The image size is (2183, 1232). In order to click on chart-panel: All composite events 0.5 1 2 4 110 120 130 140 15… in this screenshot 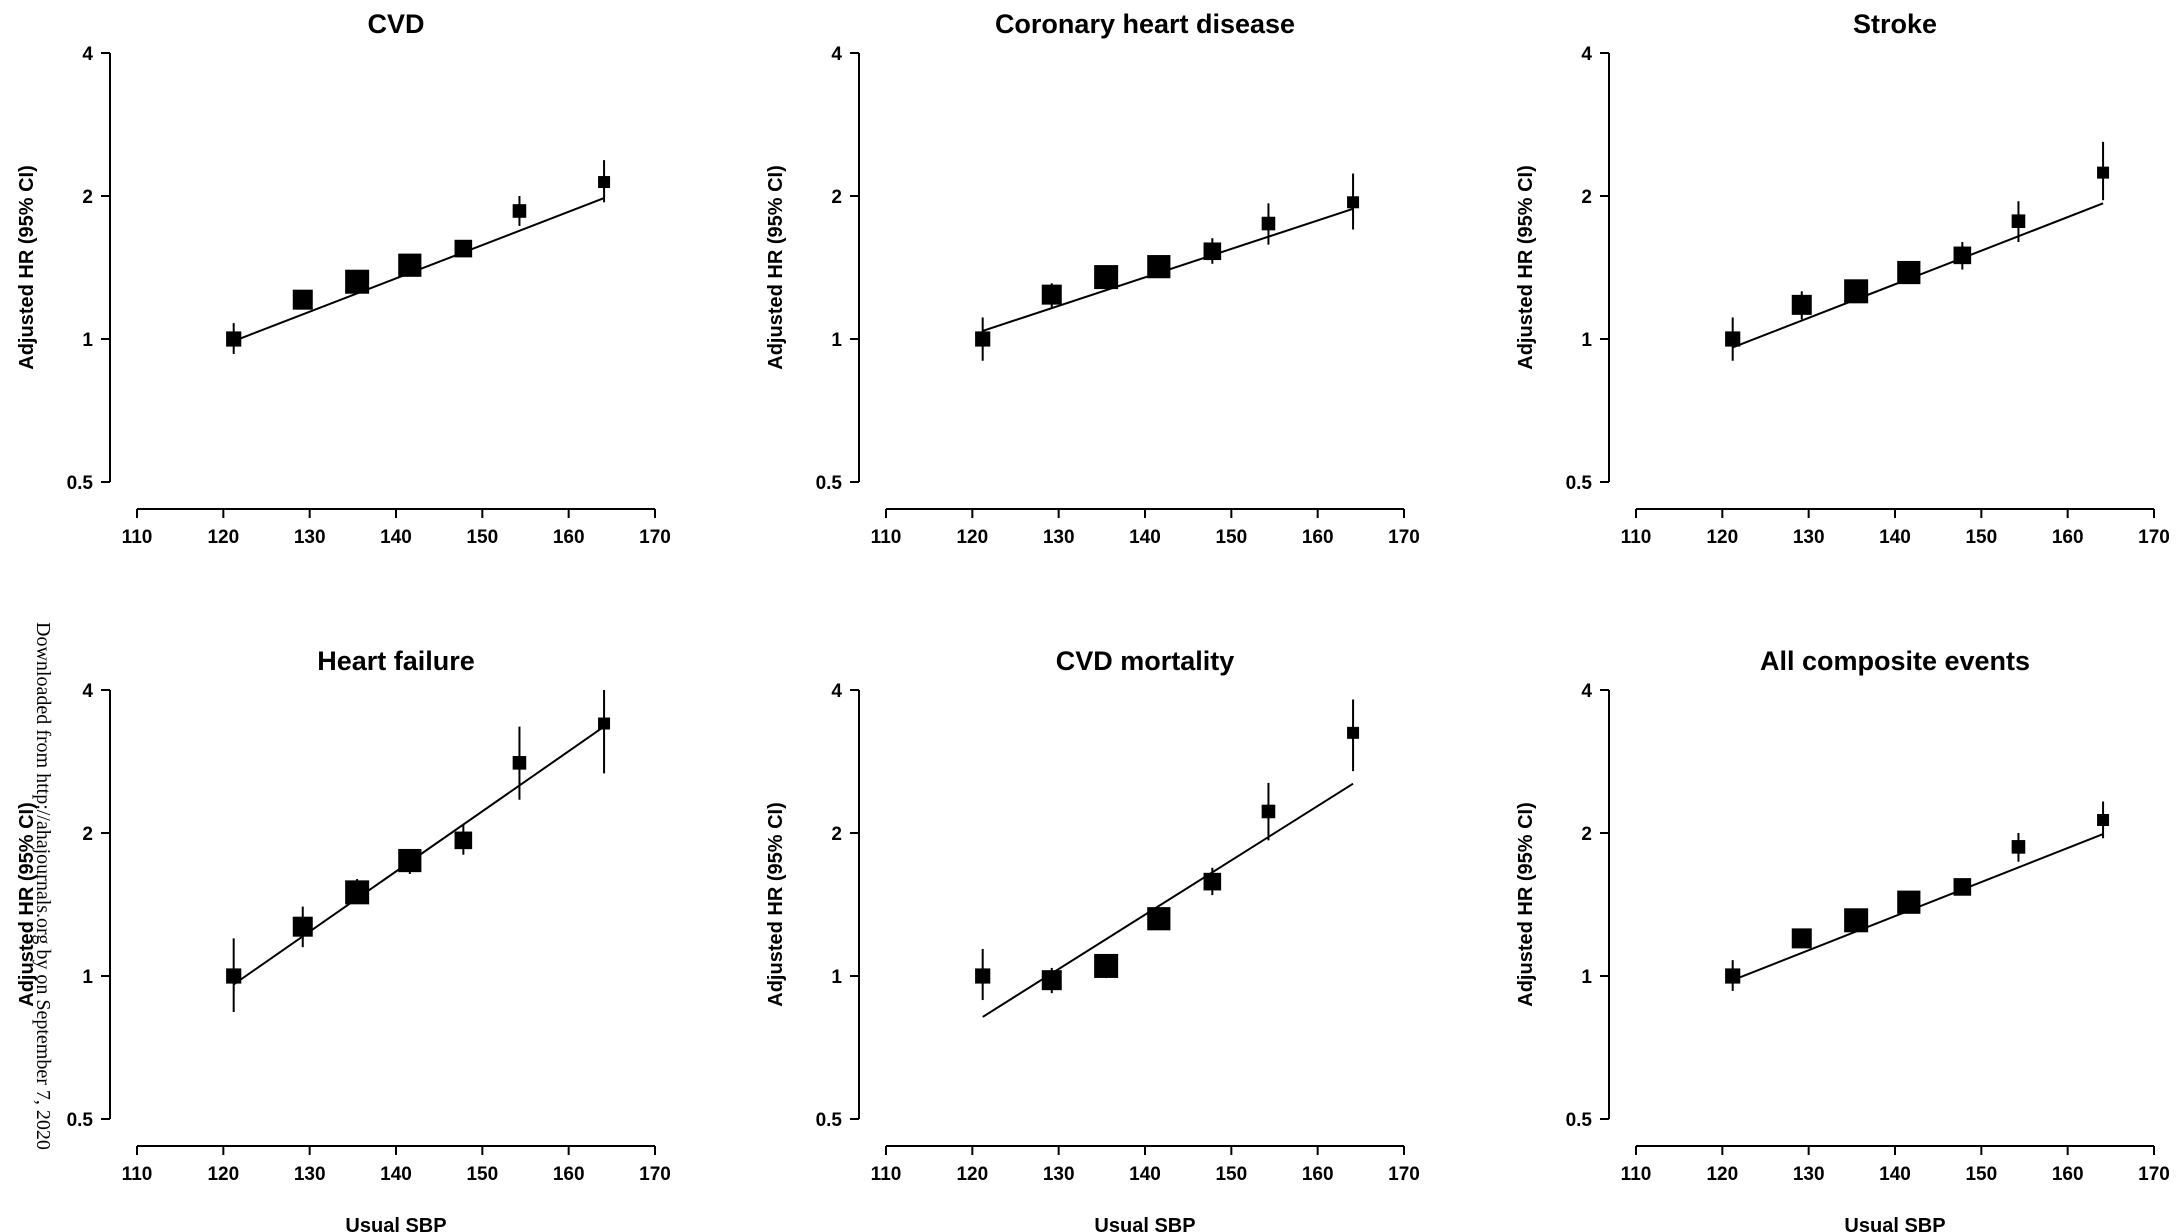, I will do `click(1842, 939)`.